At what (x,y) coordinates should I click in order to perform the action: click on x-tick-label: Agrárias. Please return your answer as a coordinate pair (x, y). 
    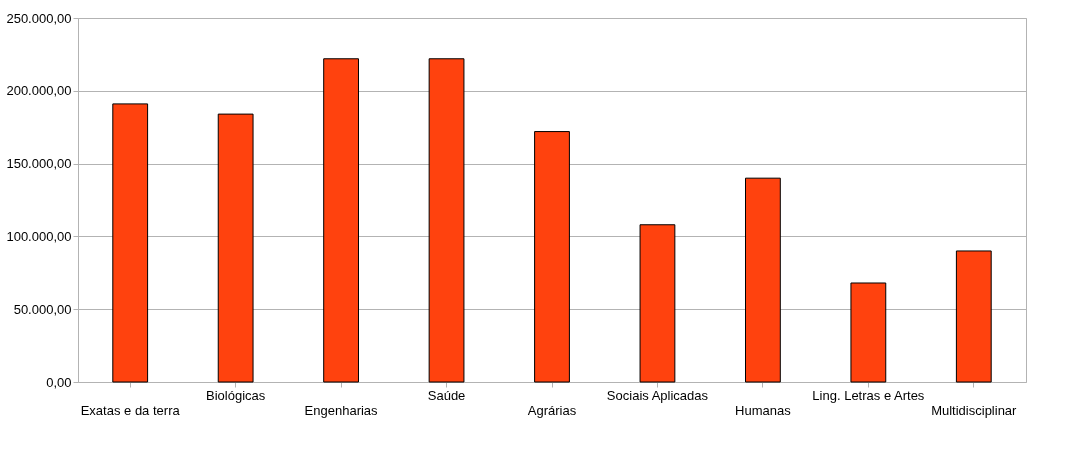
    Looking at the image, I should click on (552, 410).